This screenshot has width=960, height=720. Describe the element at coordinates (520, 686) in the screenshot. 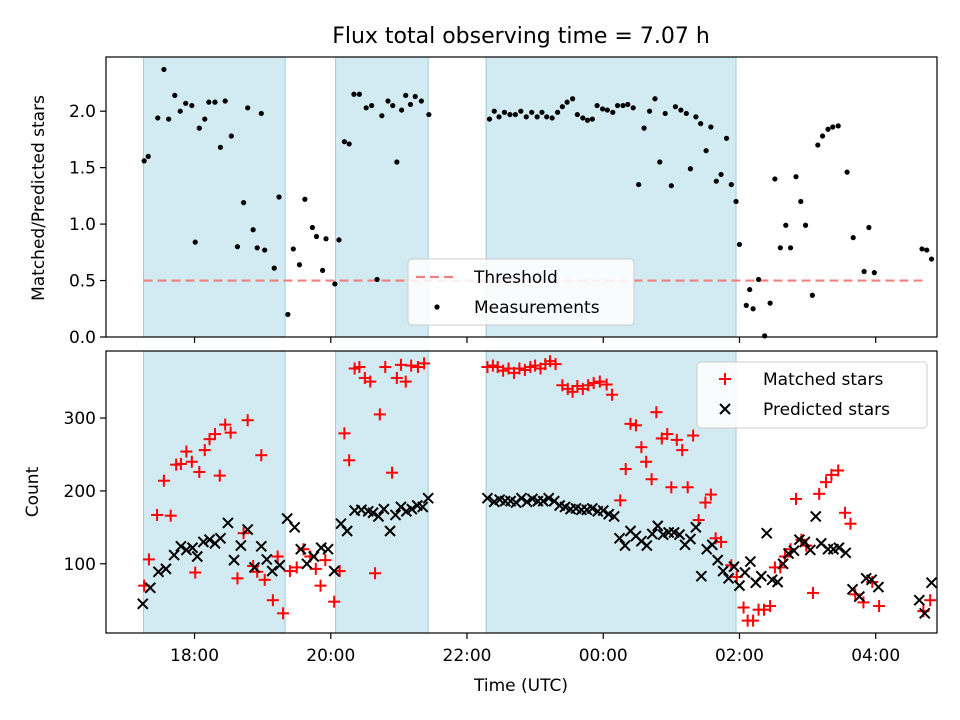

I see `x-axis-label: Time (UTC)` at that location.